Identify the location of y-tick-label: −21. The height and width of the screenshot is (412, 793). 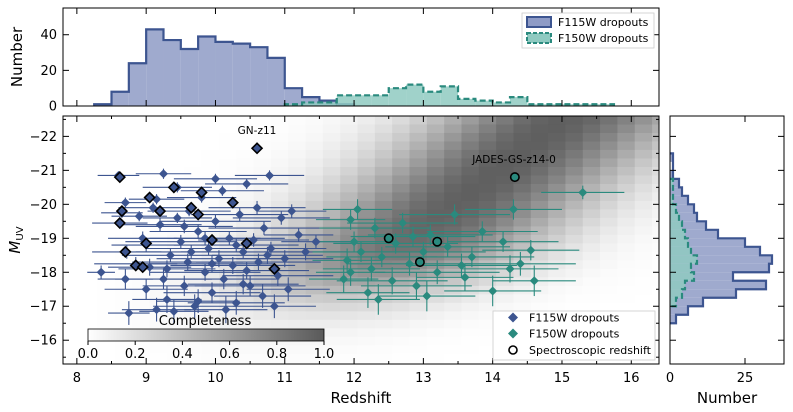
(43, 171).